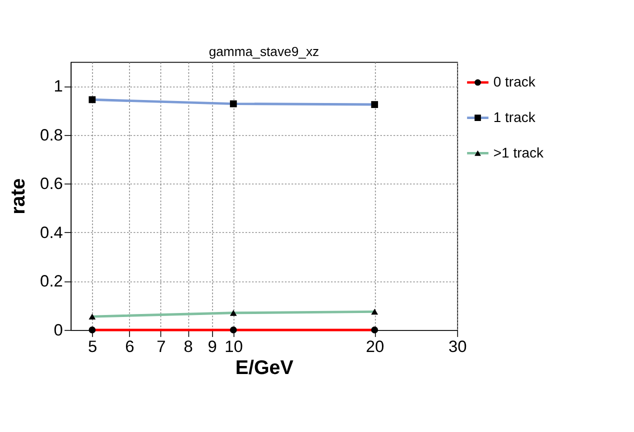  Describe the element at coordinates (161, 347) in the screenshot. I see `x-tick-label: 7` at that location.